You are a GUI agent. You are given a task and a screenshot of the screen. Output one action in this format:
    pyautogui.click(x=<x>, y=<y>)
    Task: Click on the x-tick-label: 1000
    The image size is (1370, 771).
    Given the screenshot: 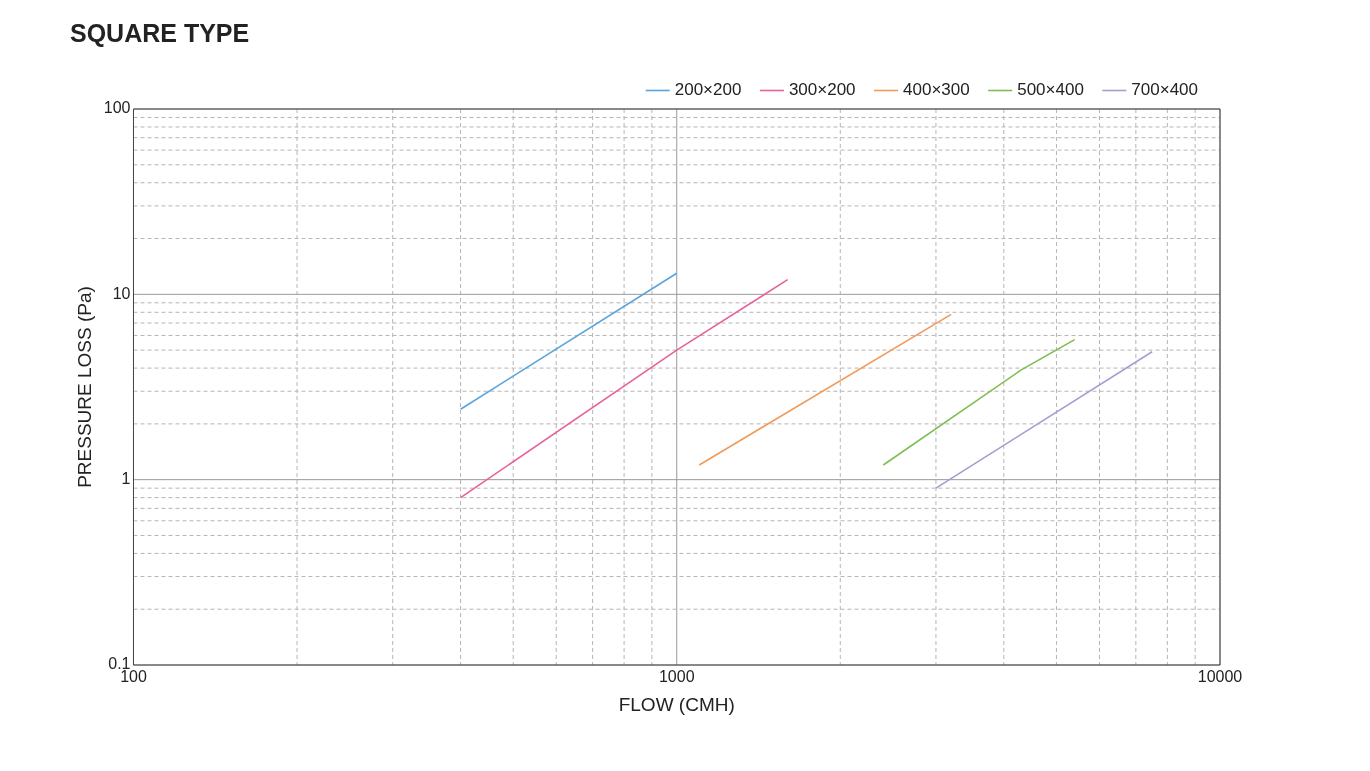 What is the action you would take?
    pyautogui.click(x=676, y=677)
    